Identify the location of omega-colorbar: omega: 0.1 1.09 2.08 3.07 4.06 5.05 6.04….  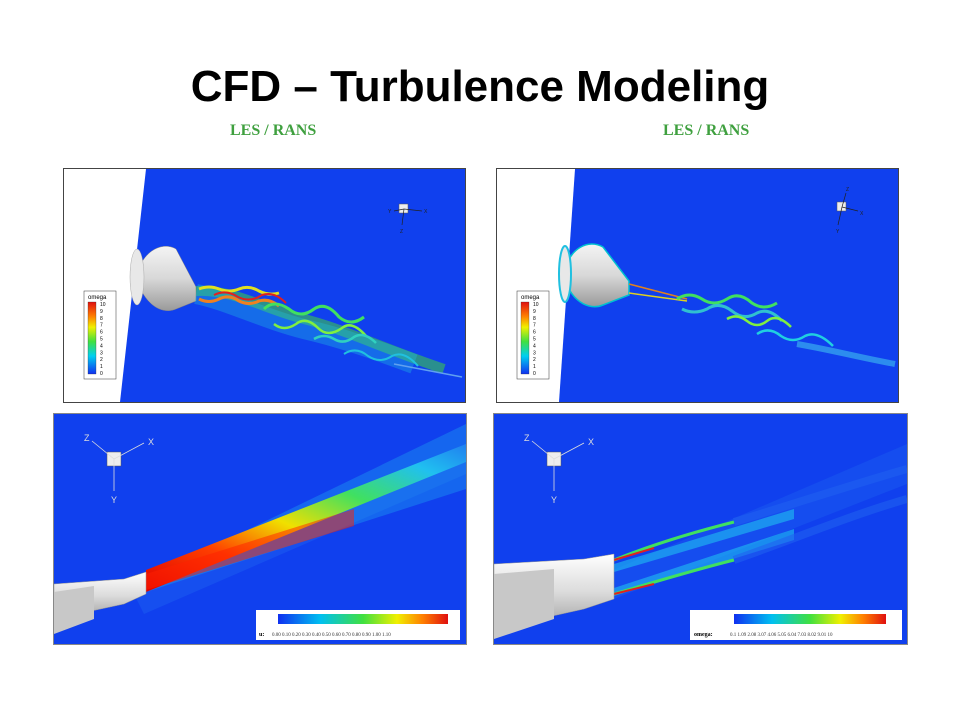
(796, 625).